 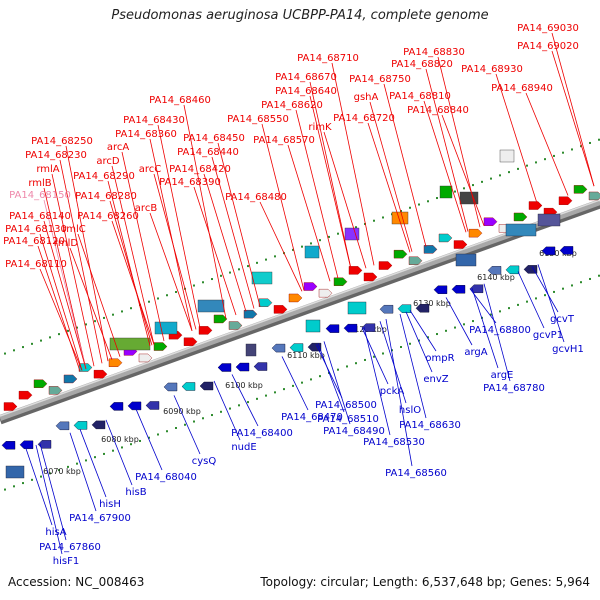 What do you see at coordinates (312, 417) in the screenshot?
I see `reverse-gene-label: PA14_68470` at bounding box center [312, 417].